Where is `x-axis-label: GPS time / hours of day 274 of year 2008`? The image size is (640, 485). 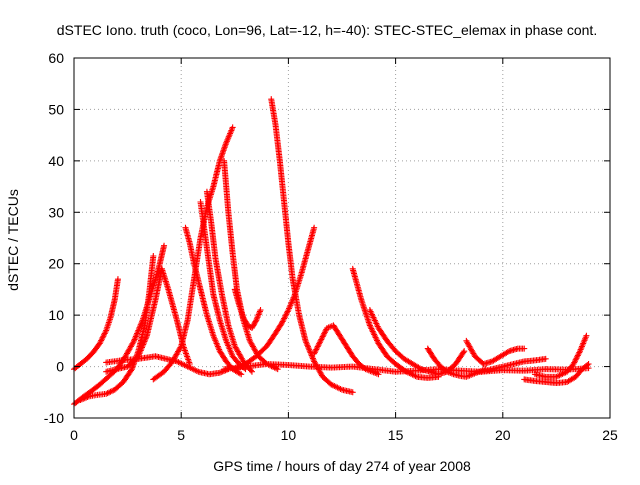
x-axis-label: GPS time / hours of day 274 of year 2008 is located at coordinates (342, 466).